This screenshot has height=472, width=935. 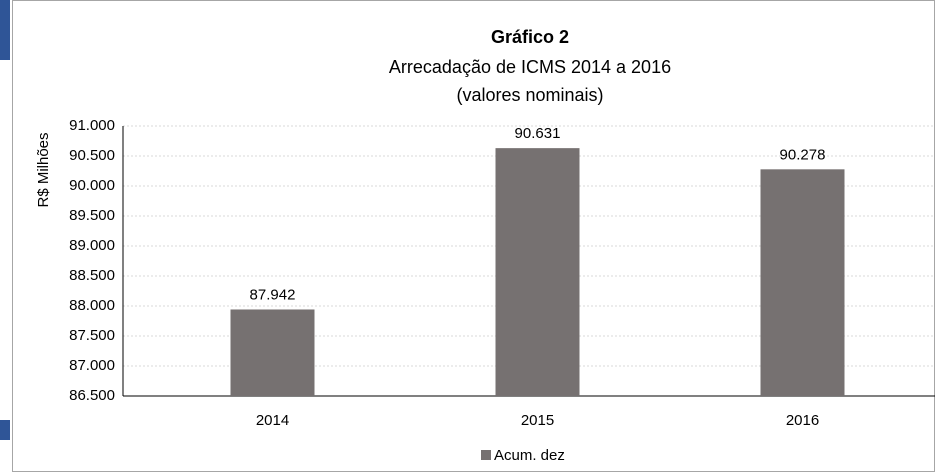 What do you see at coordinates (43, 169) in the screenshot?
I see `y-axis-label: R$ Milhões` at bounding box center [43, 169].